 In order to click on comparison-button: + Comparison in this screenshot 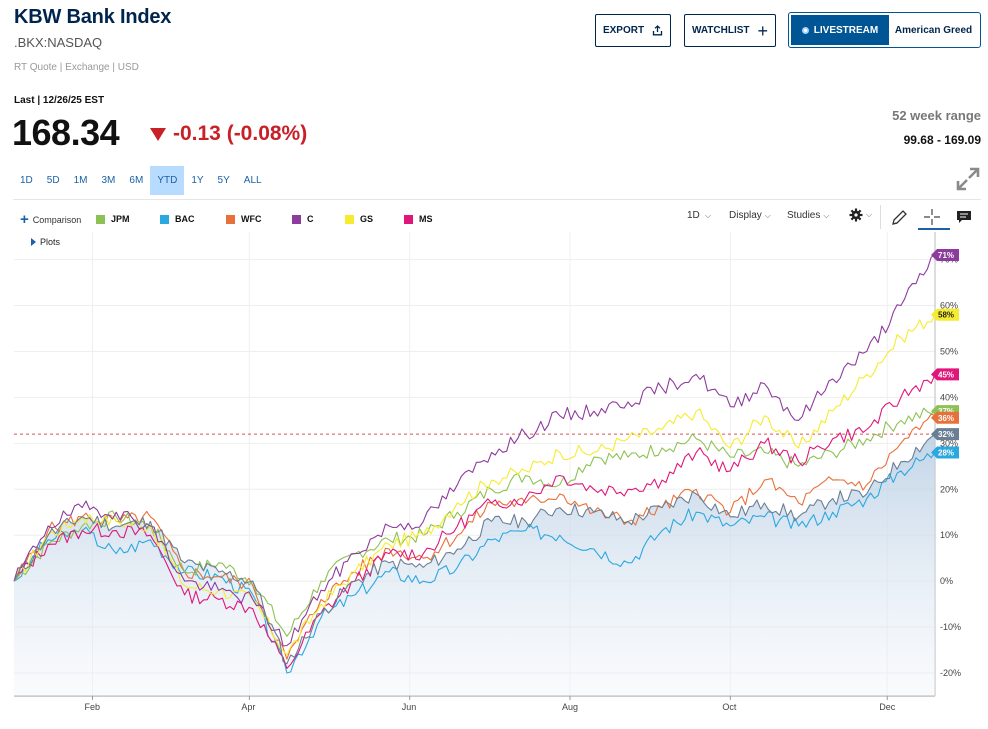, I will do `click(50, 219)`.